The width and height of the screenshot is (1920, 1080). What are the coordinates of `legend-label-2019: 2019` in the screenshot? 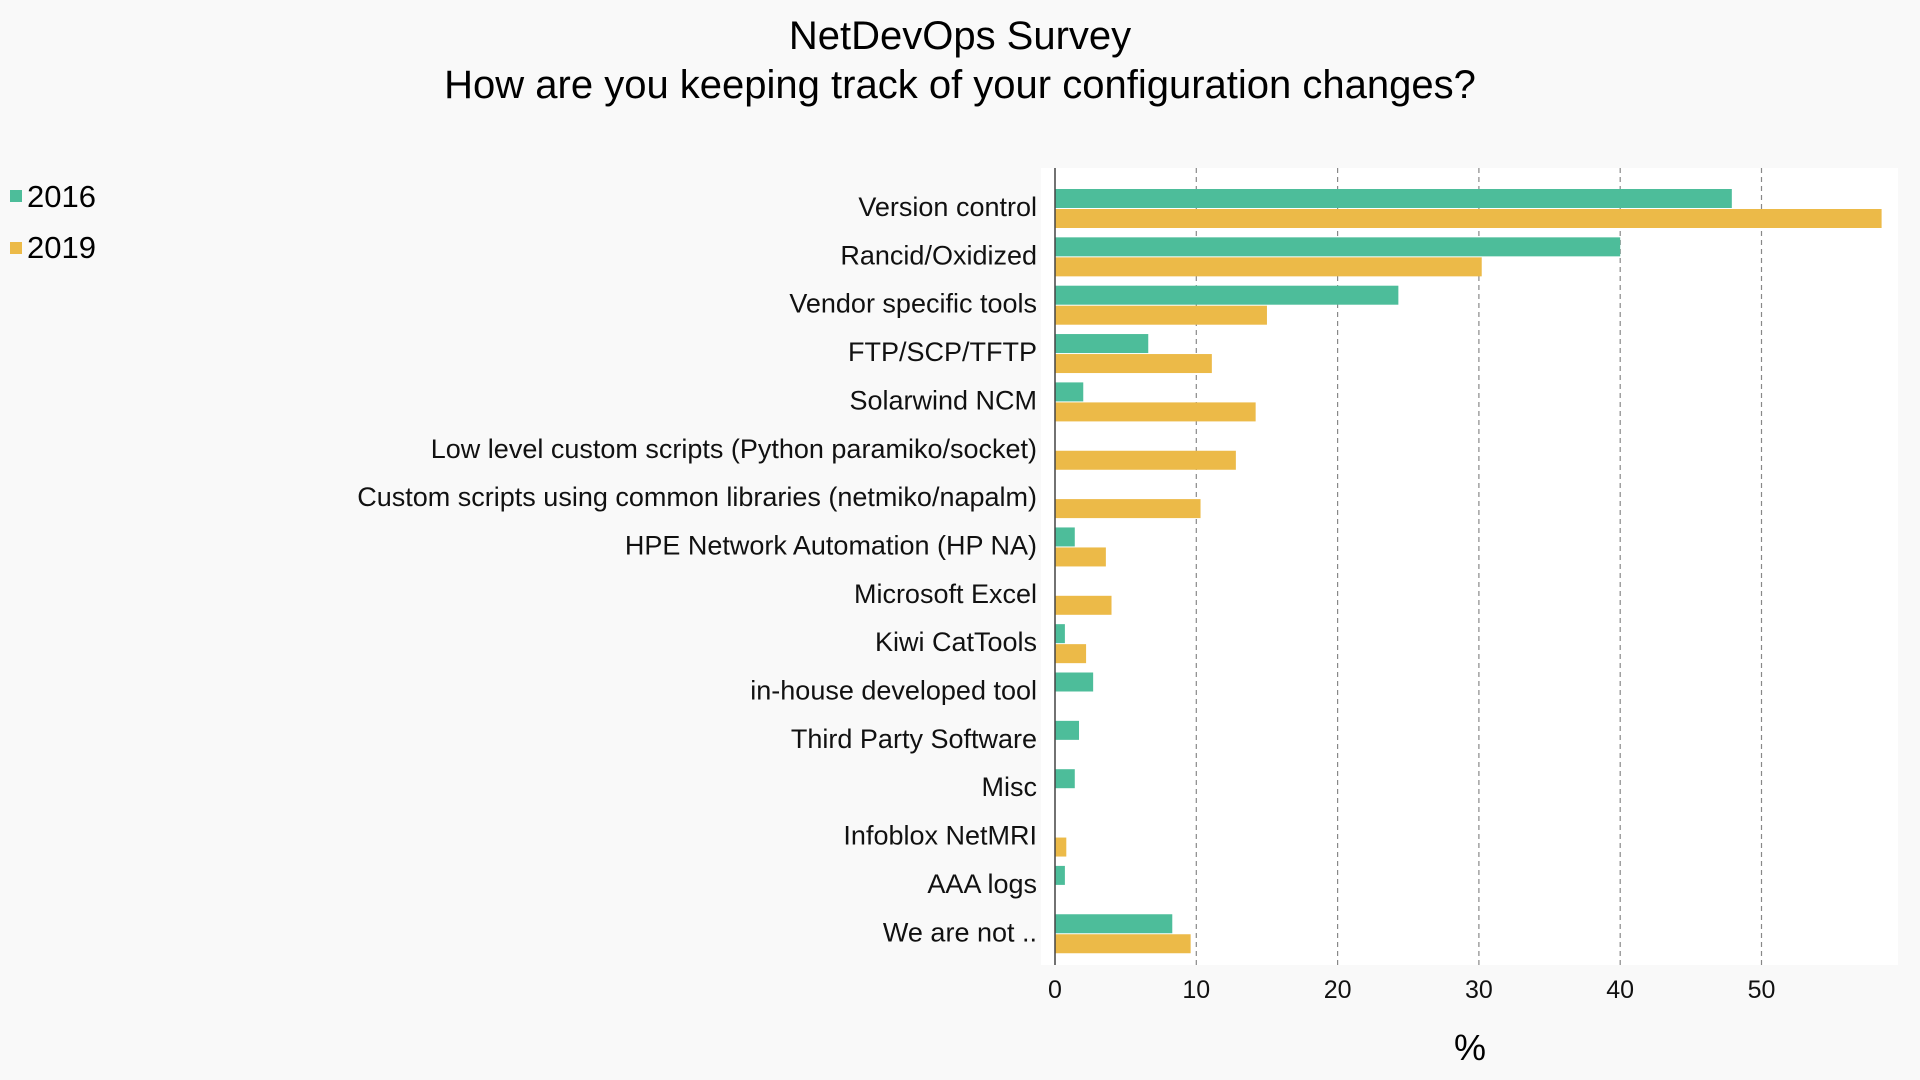 It's located at (61, 247).